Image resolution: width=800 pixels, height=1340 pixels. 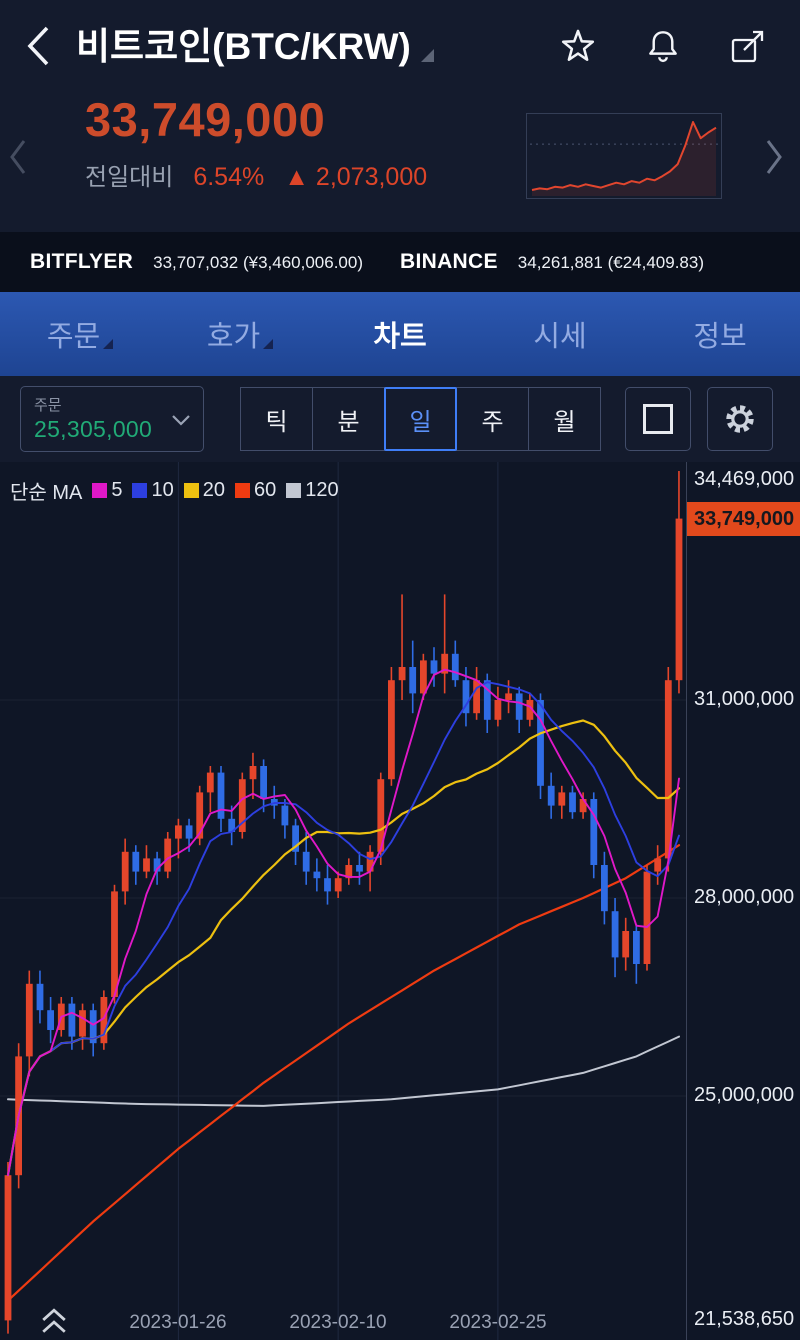 I want to click on tab-label: 차트, so click(x=400, y=337).